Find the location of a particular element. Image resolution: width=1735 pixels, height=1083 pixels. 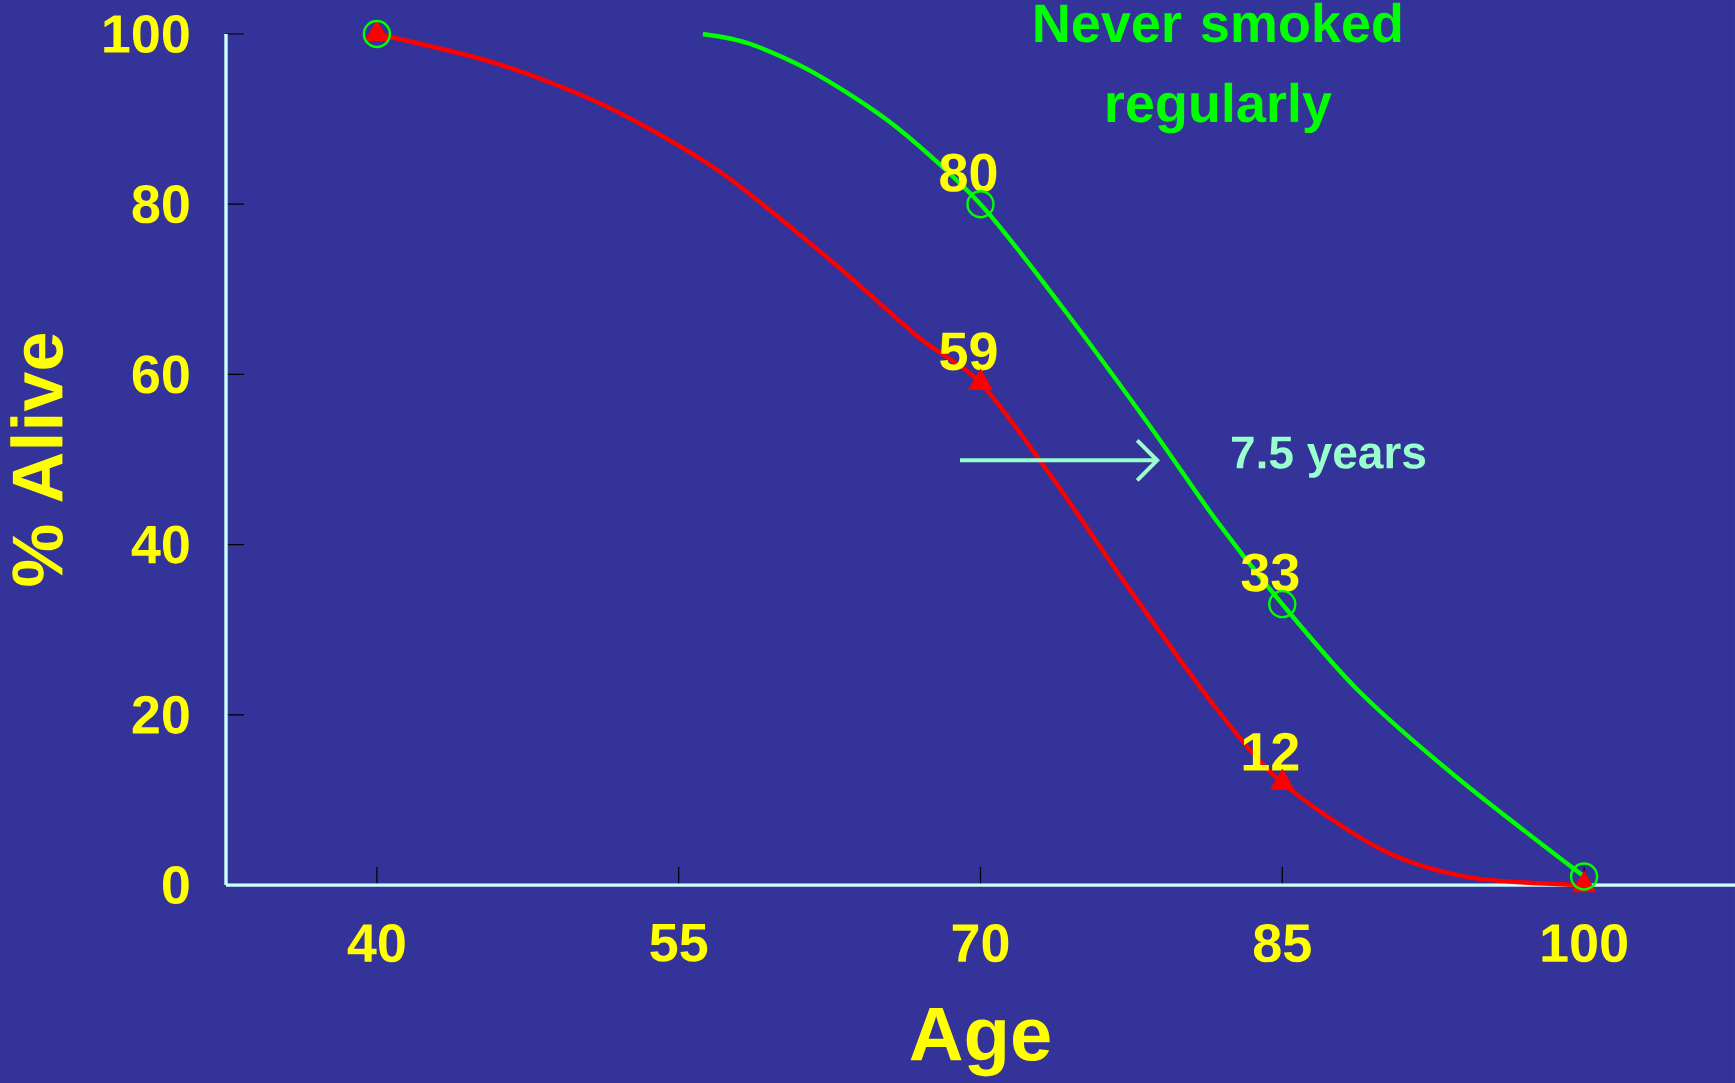

x-tick-label: 70 is located at coordinates (980, 943).